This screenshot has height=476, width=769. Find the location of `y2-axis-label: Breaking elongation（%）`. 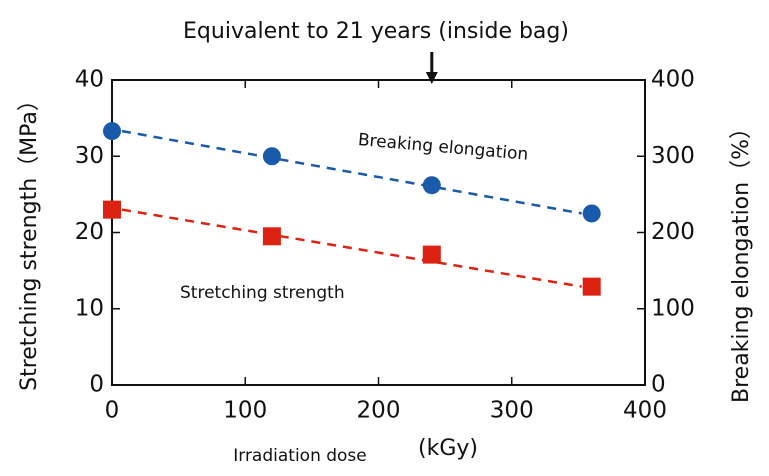

y2-axis-label: Breaking elongation（%） is located at coordinates (741, 260).